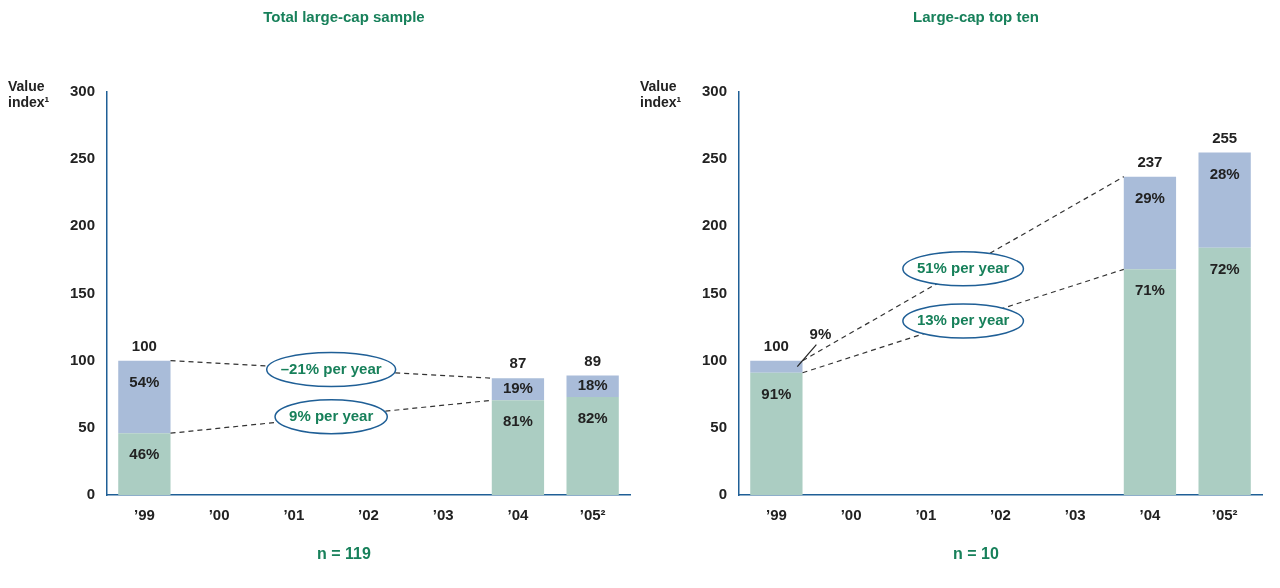  Describe the element at coordinates (518, 363) in the screenshot. I see `total-label: 87` at that location.